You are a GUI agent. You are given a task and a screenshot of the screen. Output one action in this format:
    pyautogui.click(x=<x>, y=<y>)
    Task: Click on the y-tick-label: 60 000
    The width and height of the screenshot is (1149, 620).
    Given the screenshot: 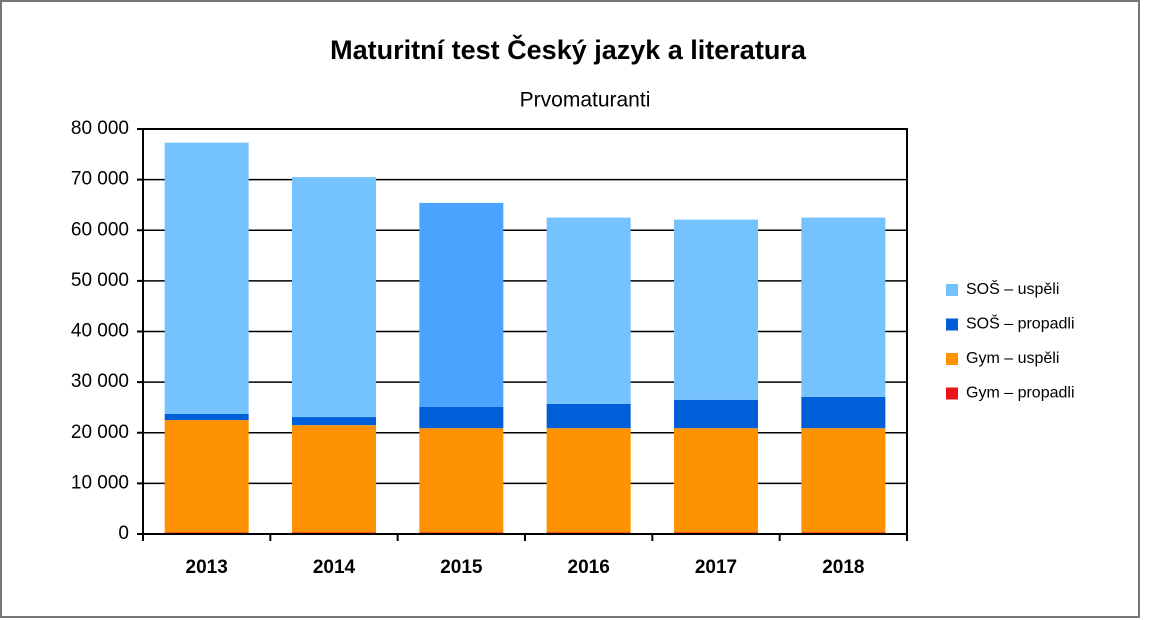 What is the action you would take?
    pyautogui.click(x=100, y=229)
    